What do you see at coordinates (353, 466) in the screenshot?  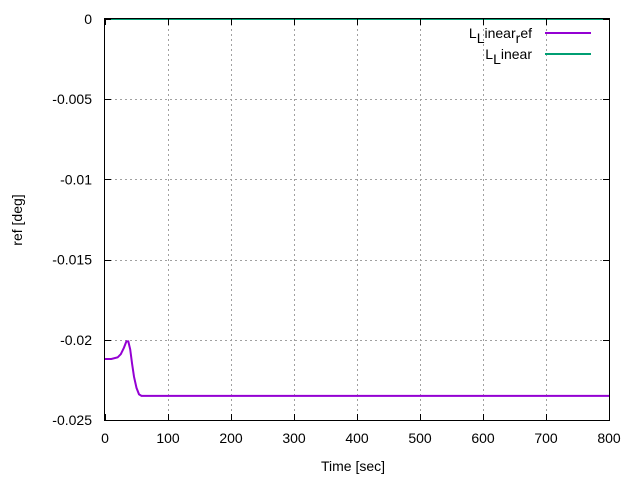 I see `x-axis-label: Time [sec]` at bounding box center [353, 466].